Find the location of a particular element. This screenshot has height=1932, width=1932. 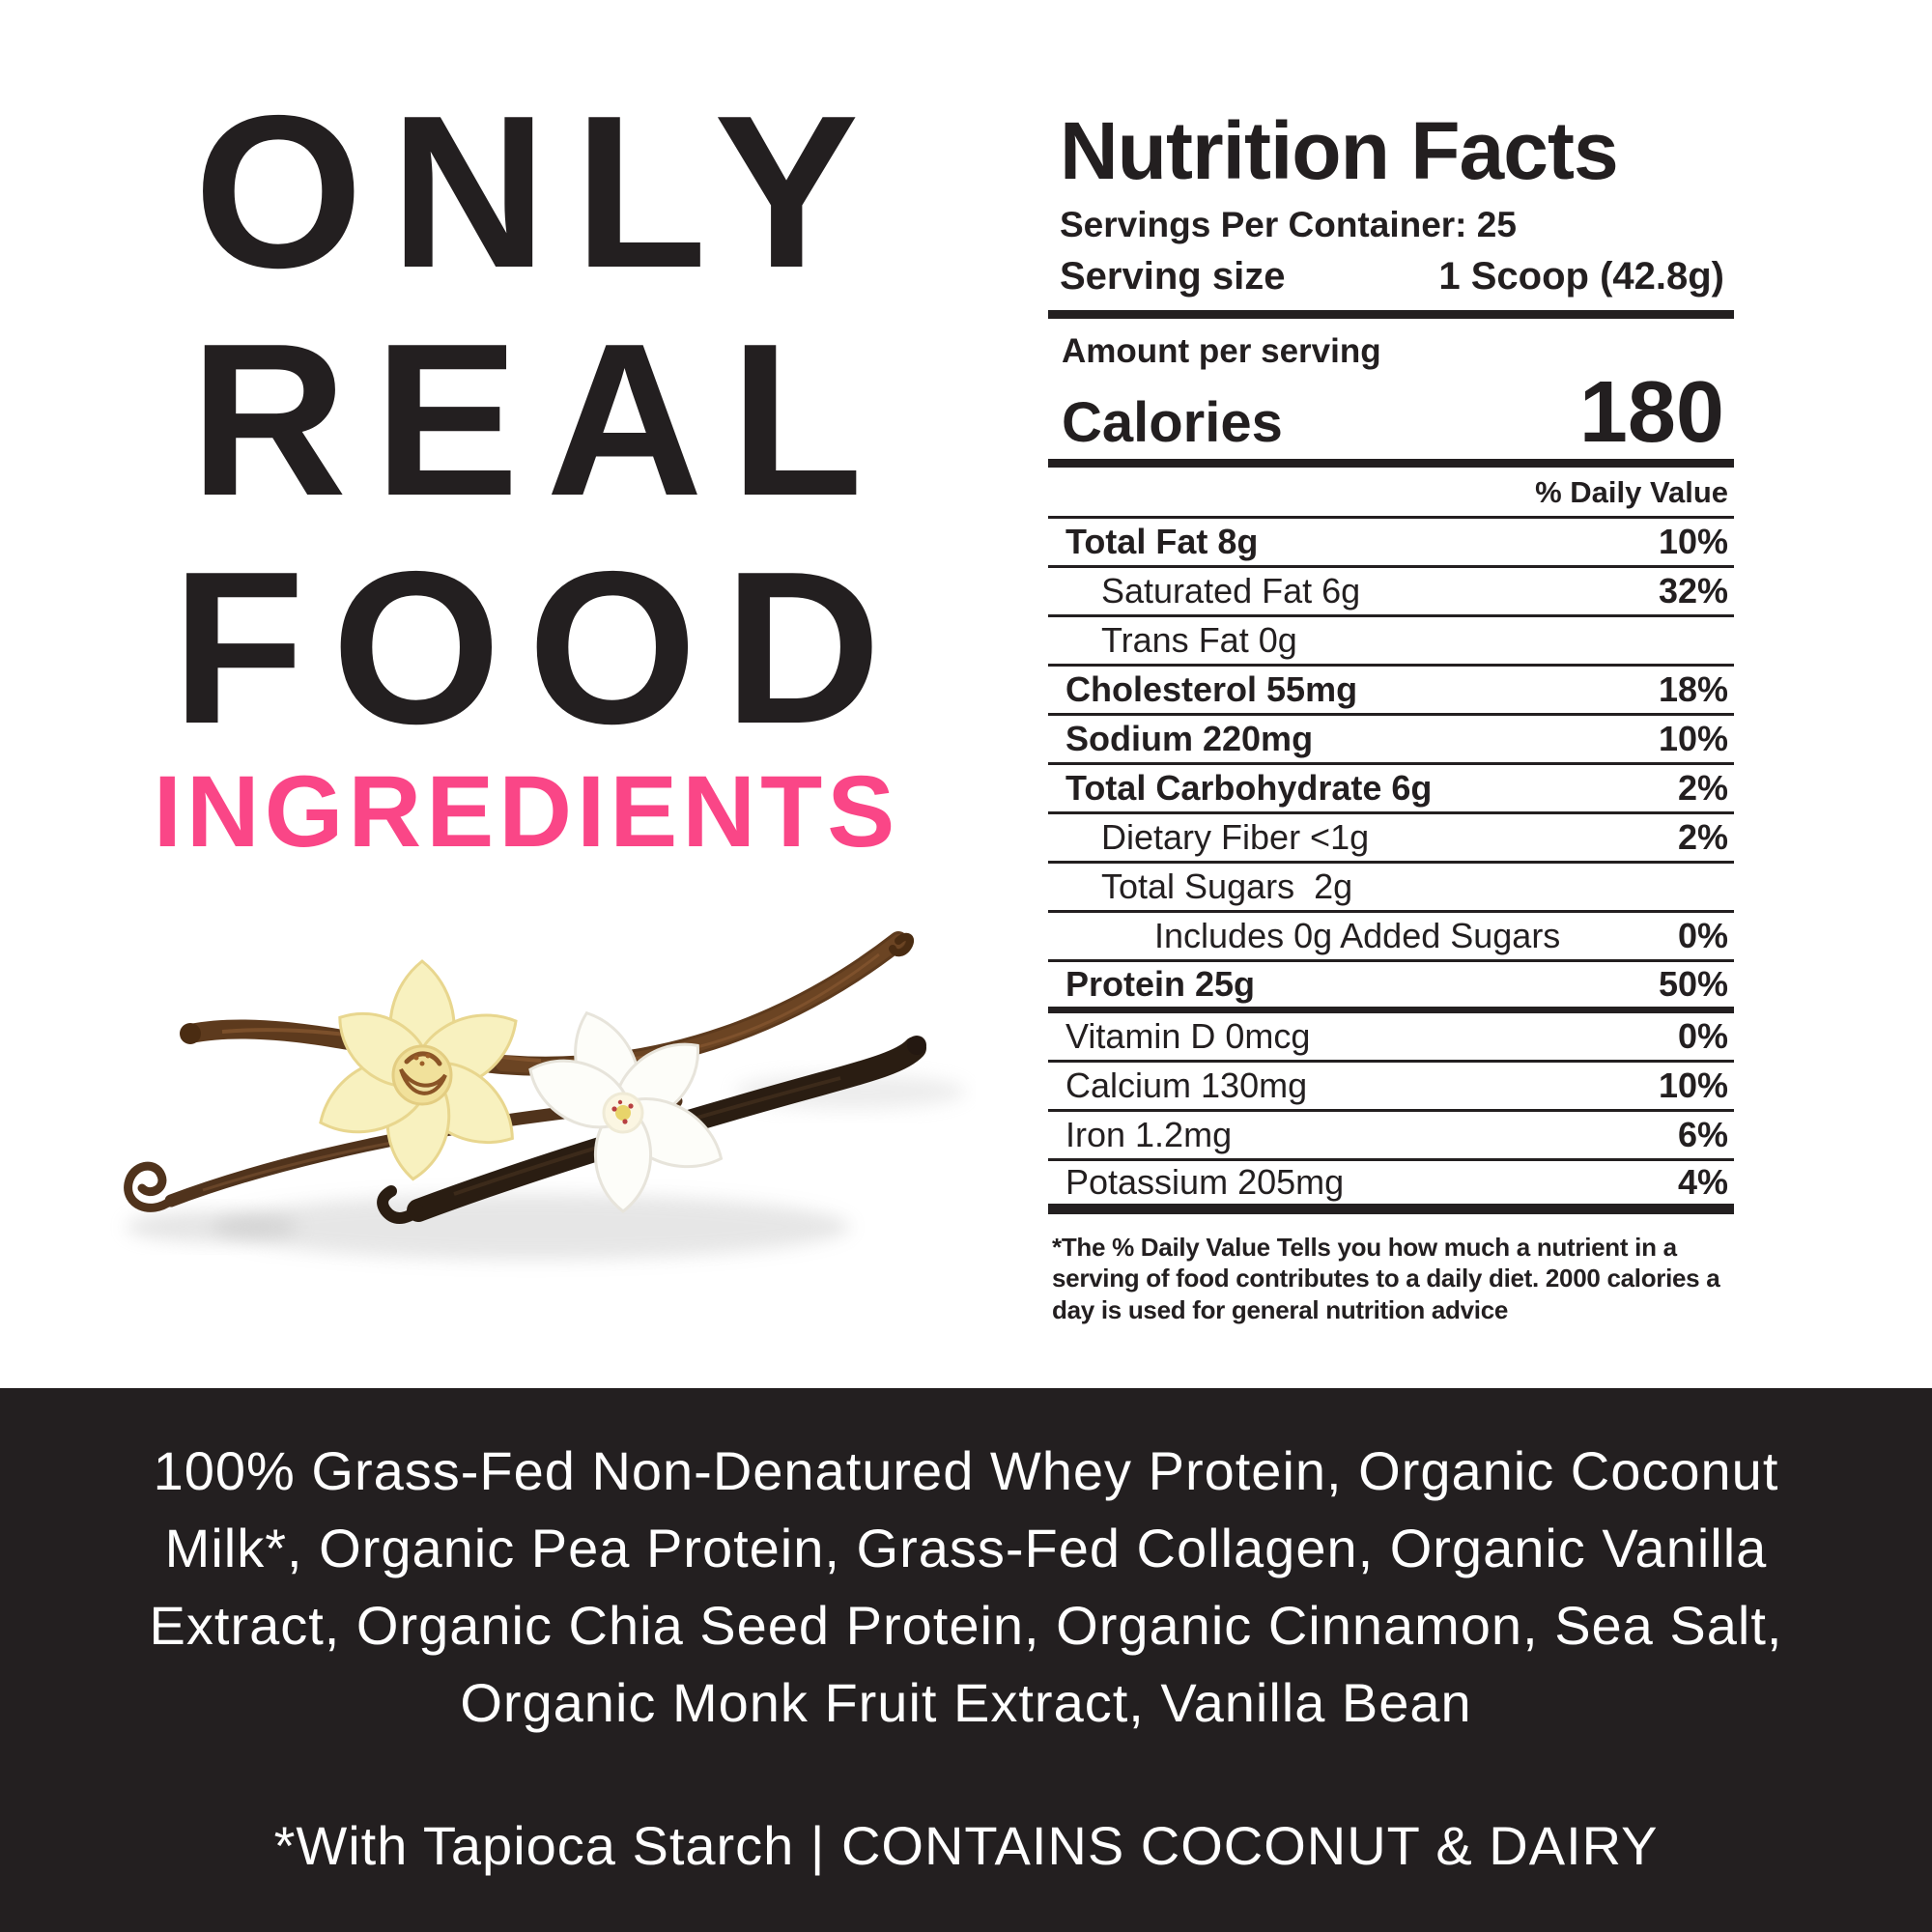

vanilla-beans-flowers-image is located at coordinates (545, 1095).